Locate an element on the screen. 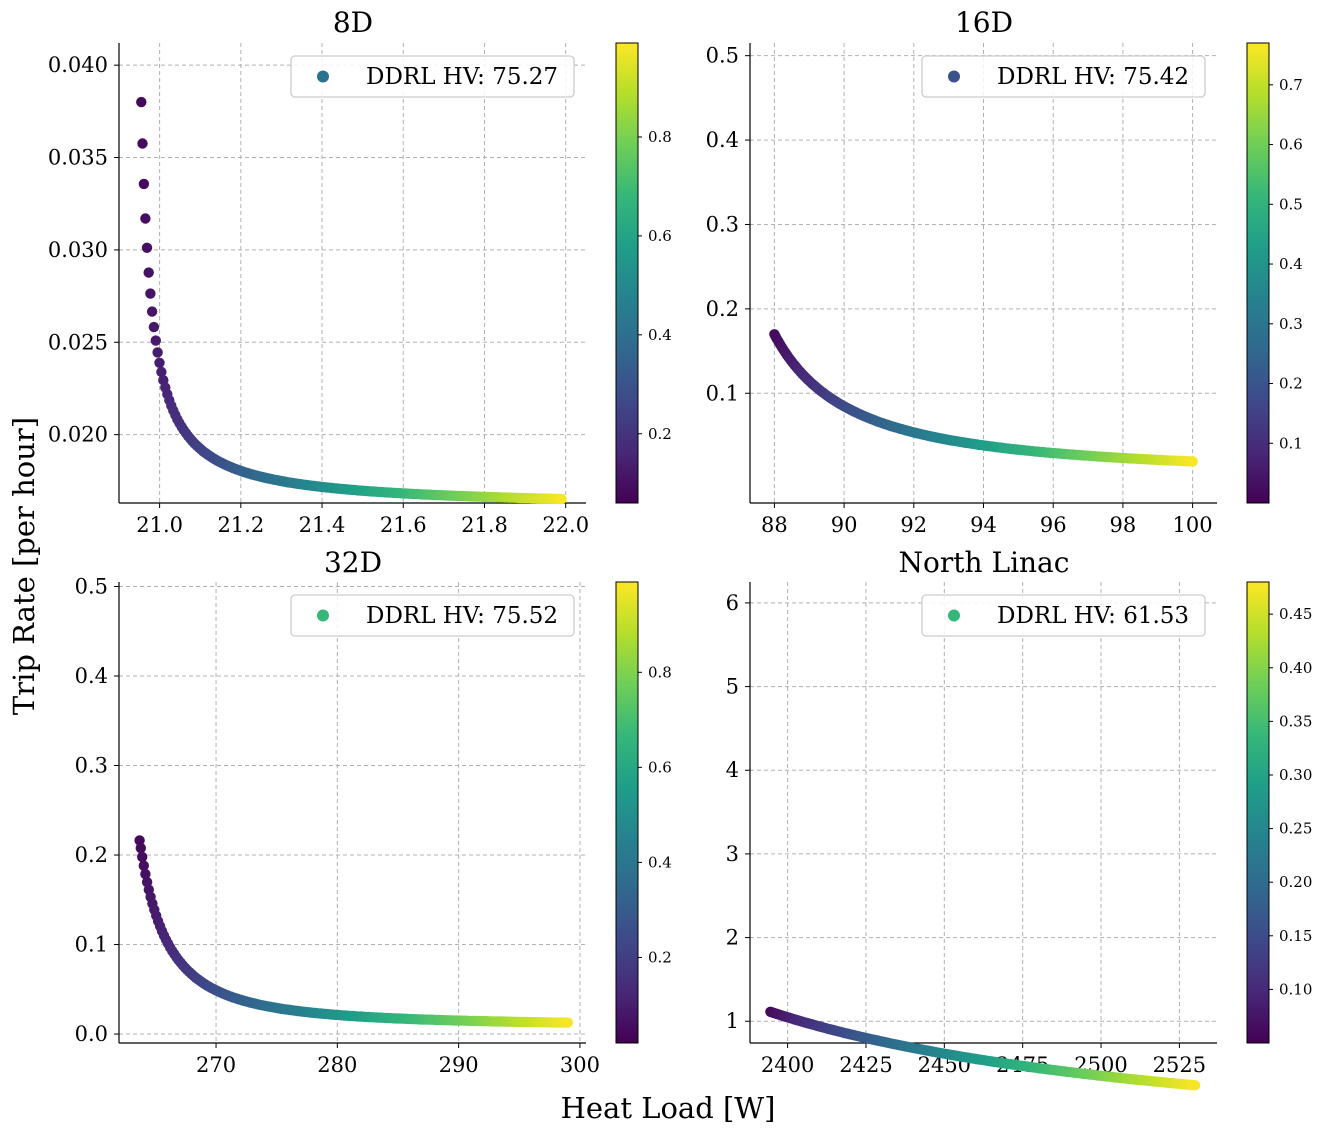 The image size is (1328, 1136). colorbar: 0.10 0.15 0.20 0.25 0.30 0.35 0.40 0.45 is located at coordinates (1279, 812).